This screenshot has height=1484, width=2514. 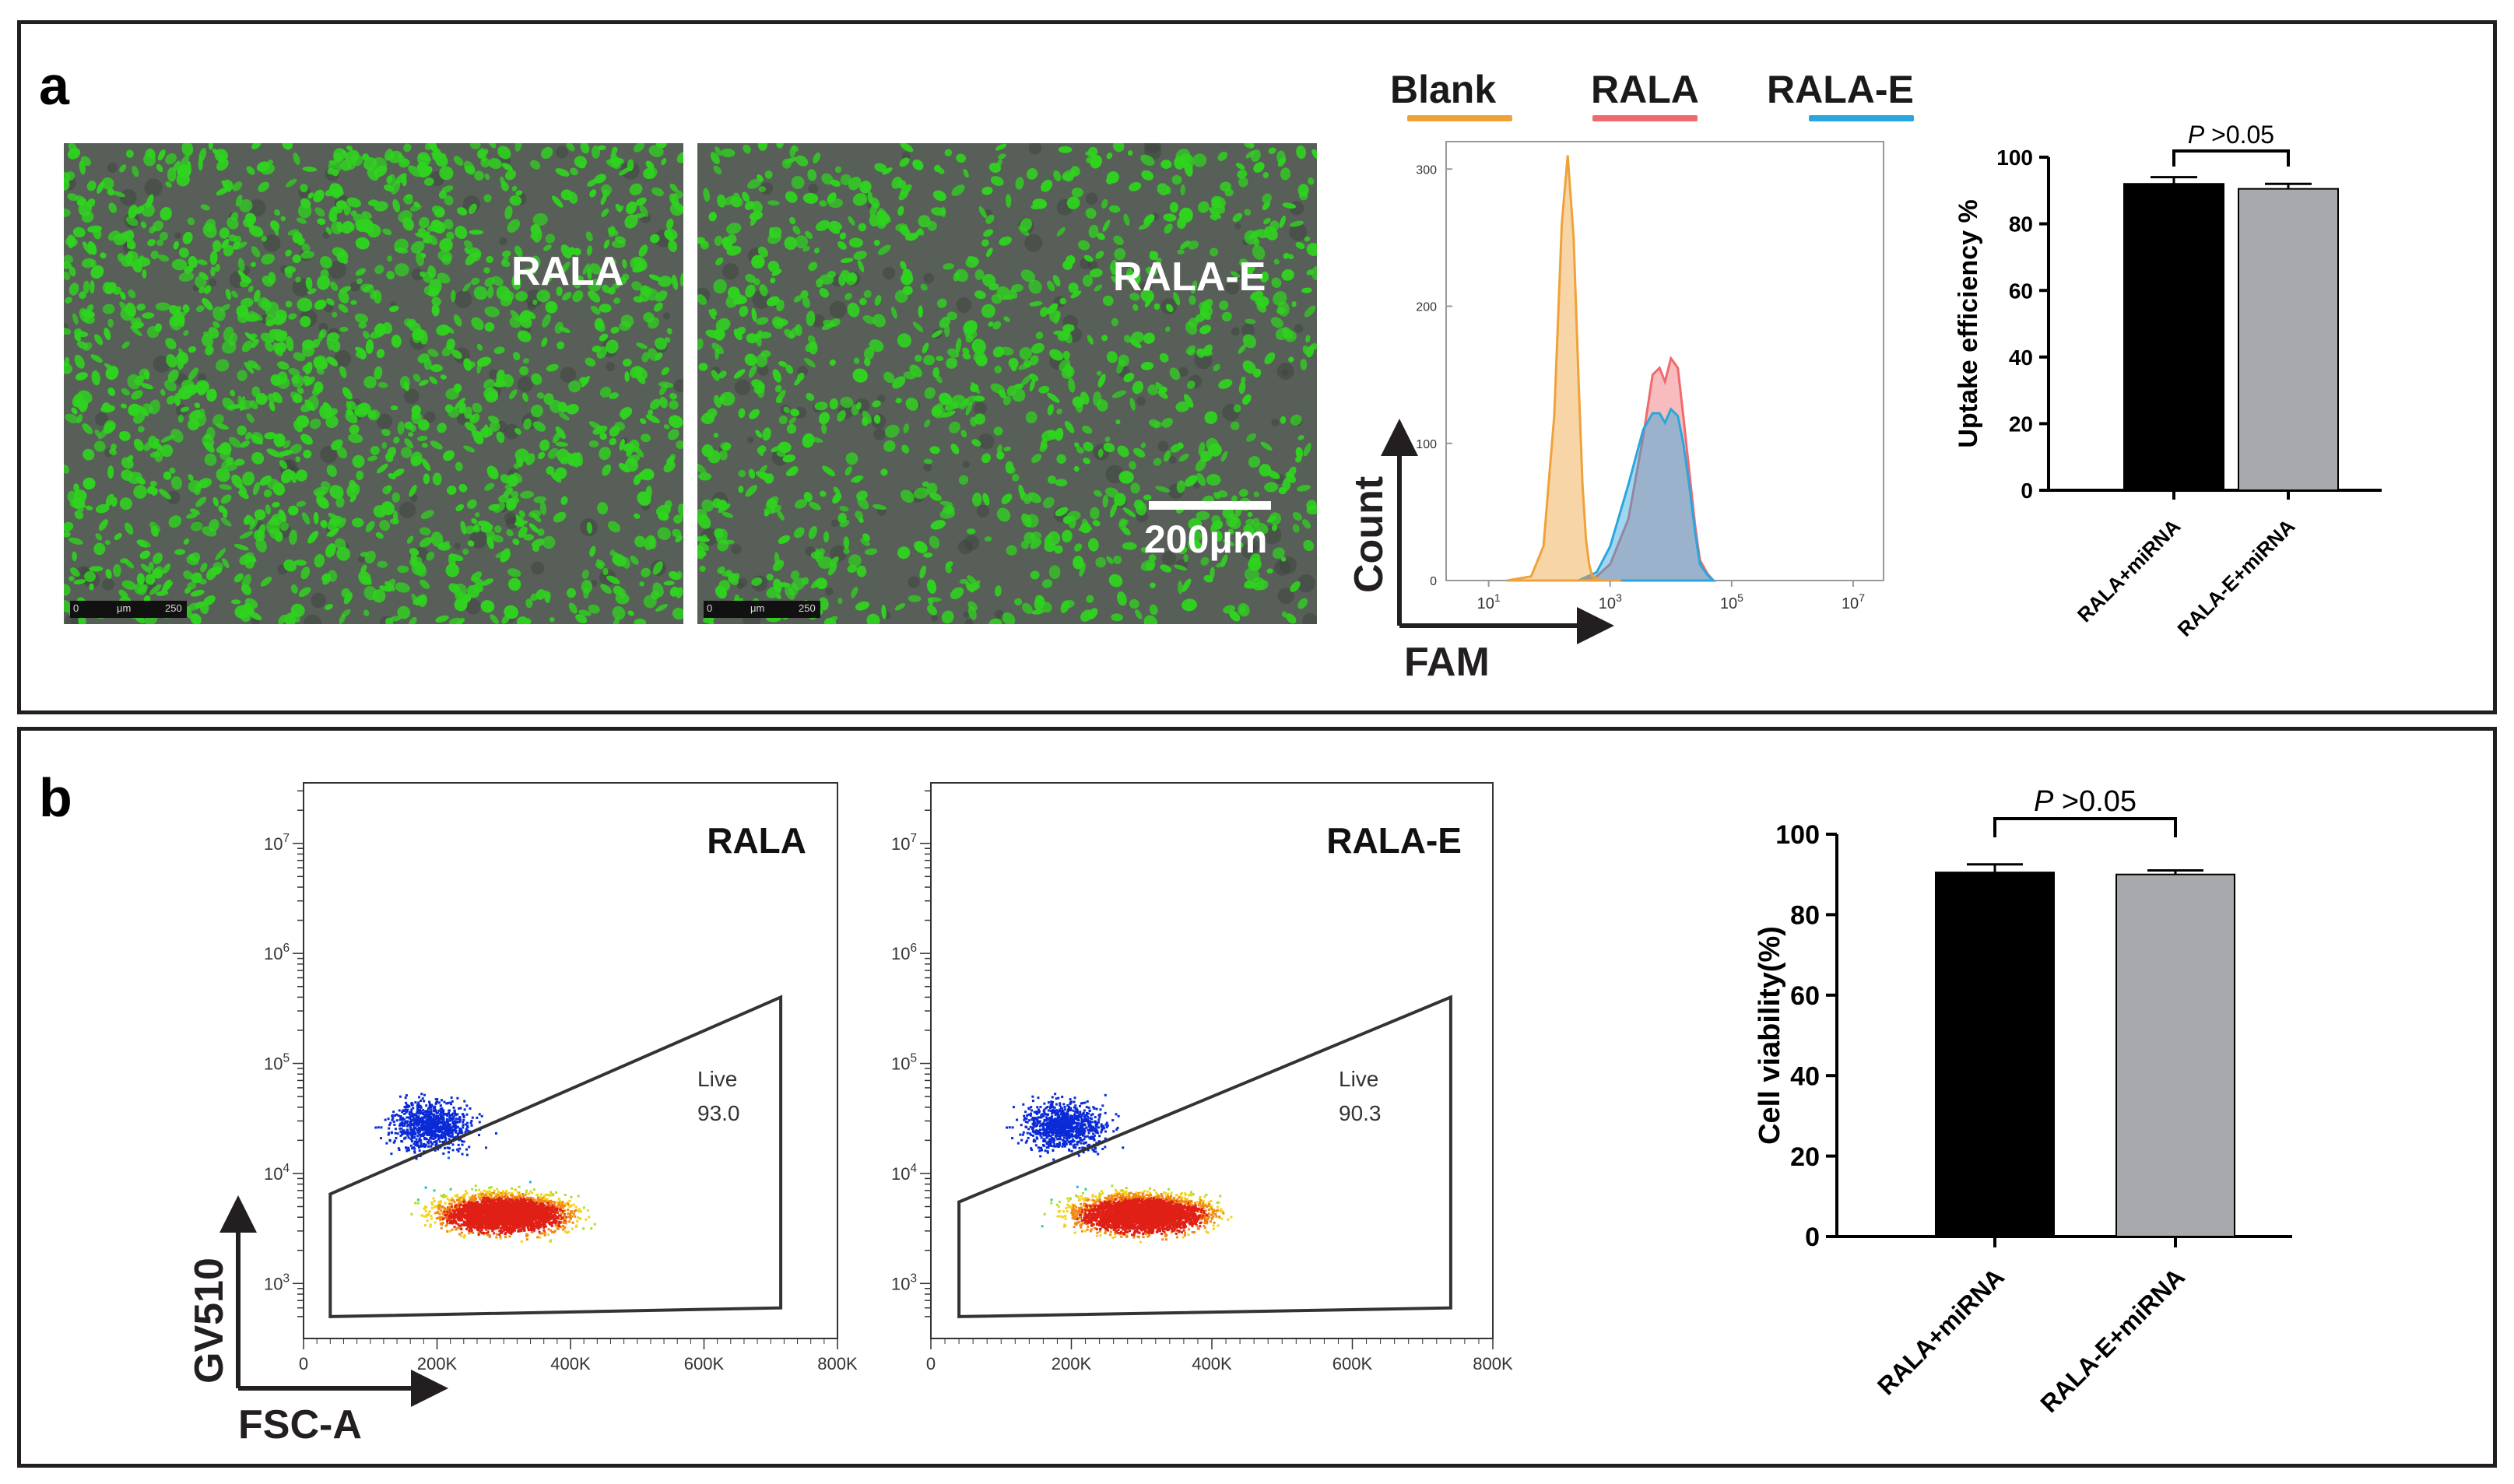 I want to click on histogram-xtick-label: 105, so click(x=1731, y=601).